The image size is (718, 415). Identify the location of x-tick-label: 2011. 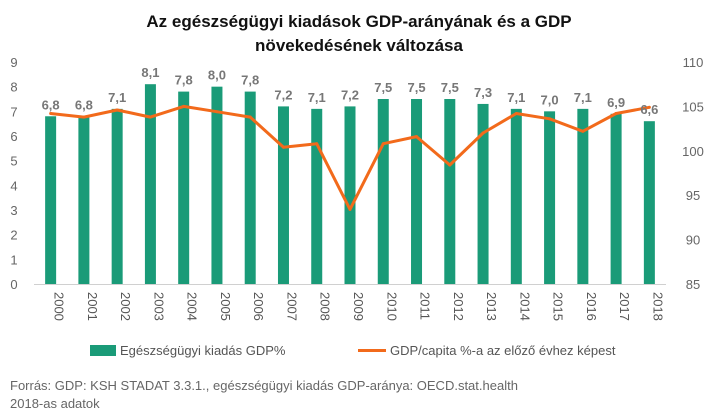
(425, 306).